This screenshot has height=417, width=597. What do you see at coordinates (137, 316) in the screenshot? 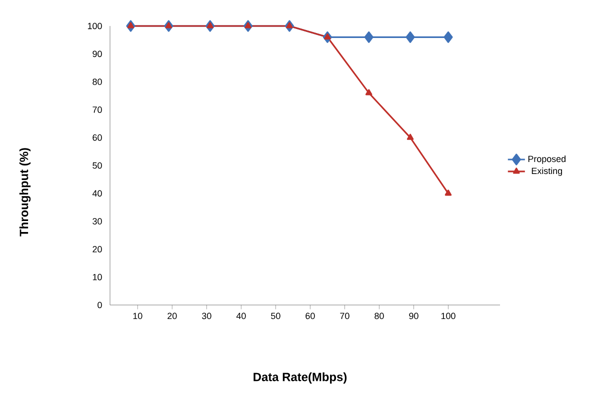
I see `x-tick-label: 10` at bounding box center [137, 316].